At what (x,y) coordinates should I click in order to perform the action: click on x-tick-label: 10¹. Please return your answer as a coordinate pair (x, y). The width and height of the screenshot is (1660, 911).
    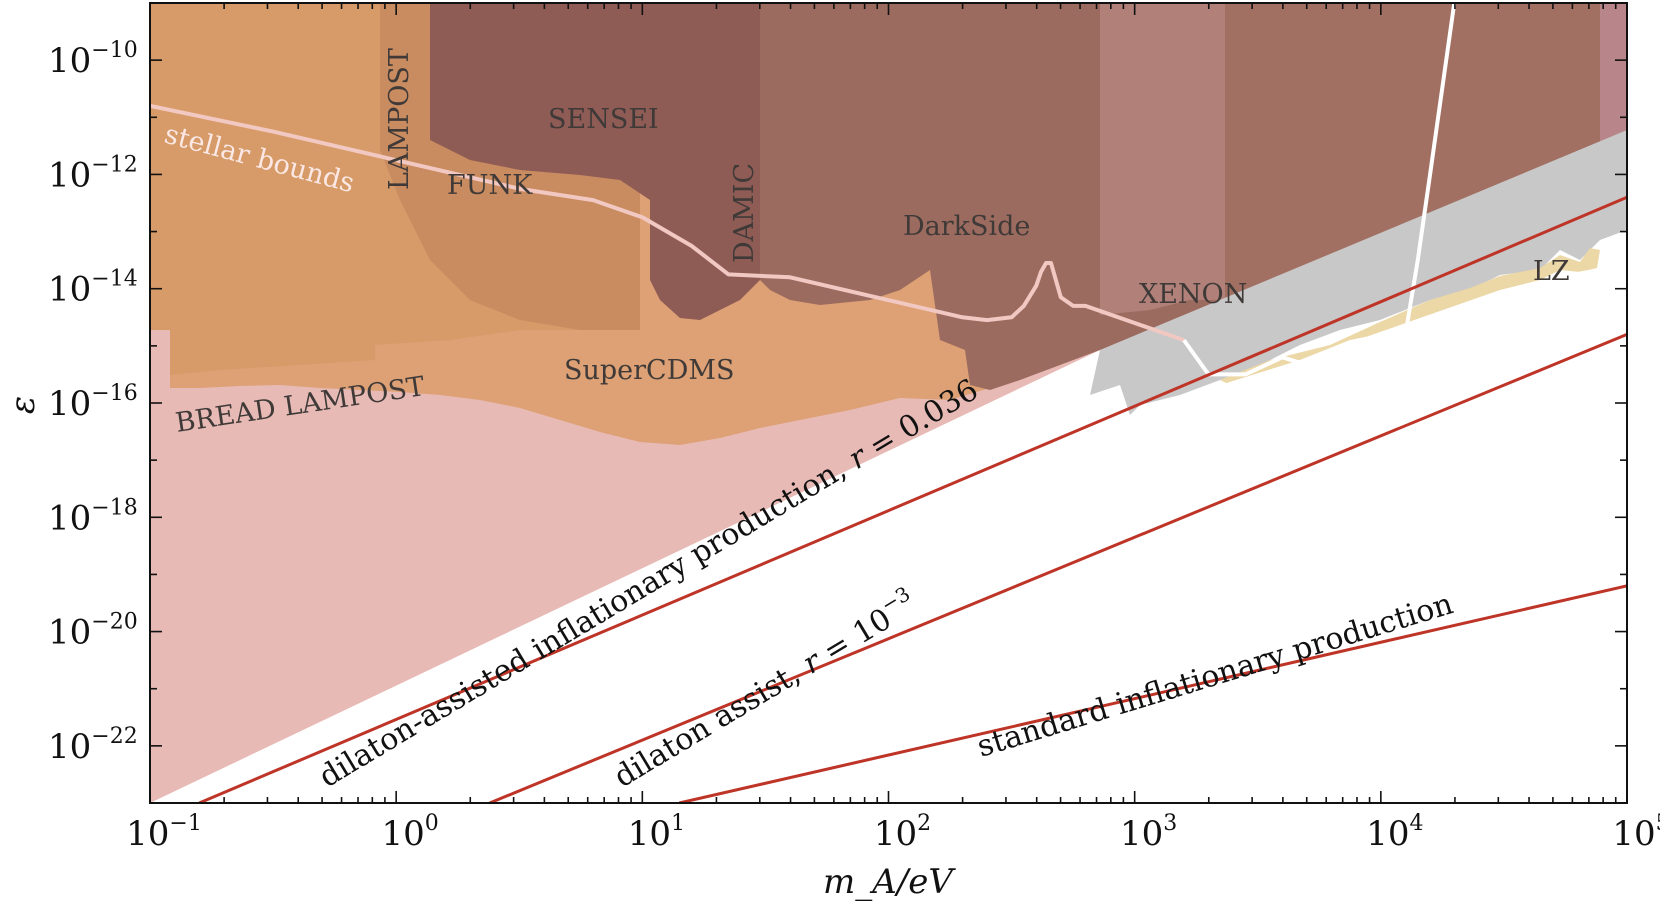
    Looking at the image, I should click on (656, 832).